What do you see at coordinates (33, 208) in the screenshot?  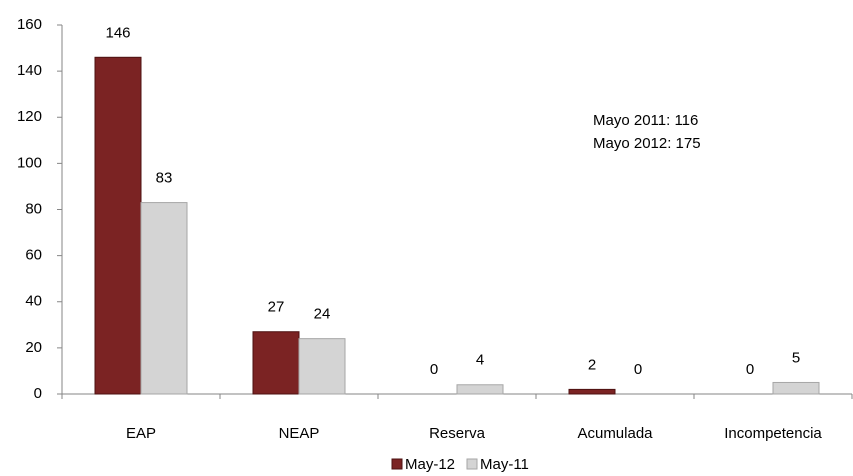 I see `y-tick-label: 80` at bounding box center [33, 208].